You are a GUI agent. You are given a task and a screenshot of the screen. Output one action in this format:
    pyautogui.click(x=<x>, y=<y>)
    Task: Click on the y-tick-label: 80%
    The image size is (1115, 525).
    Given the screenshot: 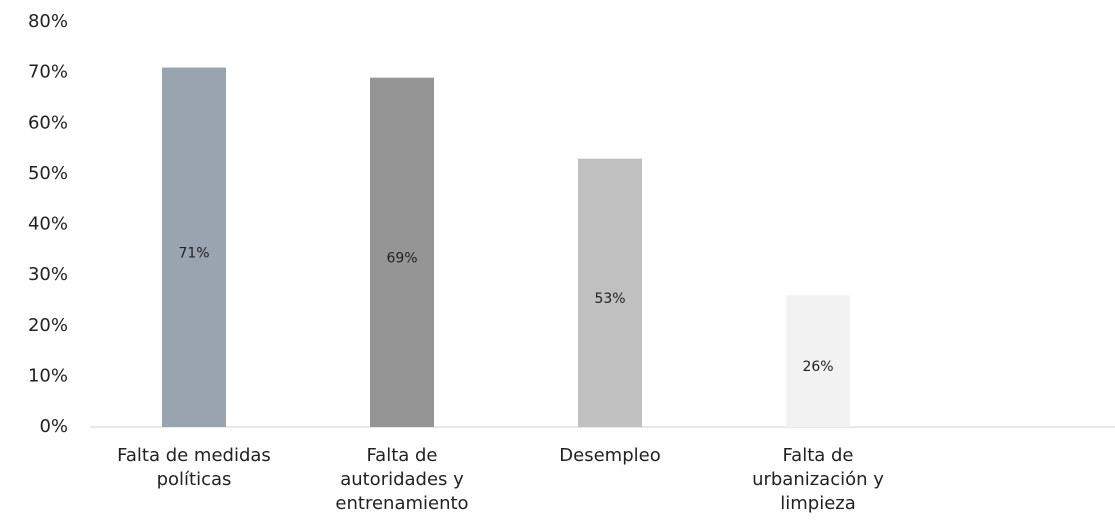 What is the action you would take?
    pyautogui.click(x=48, y=21)
    